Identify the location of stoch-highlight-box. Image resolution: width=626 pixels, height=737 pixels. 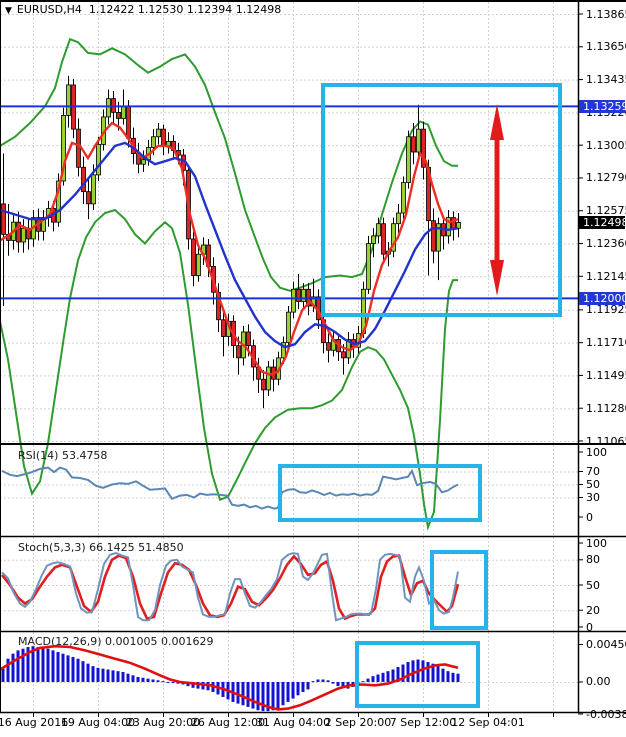
(459, 590).